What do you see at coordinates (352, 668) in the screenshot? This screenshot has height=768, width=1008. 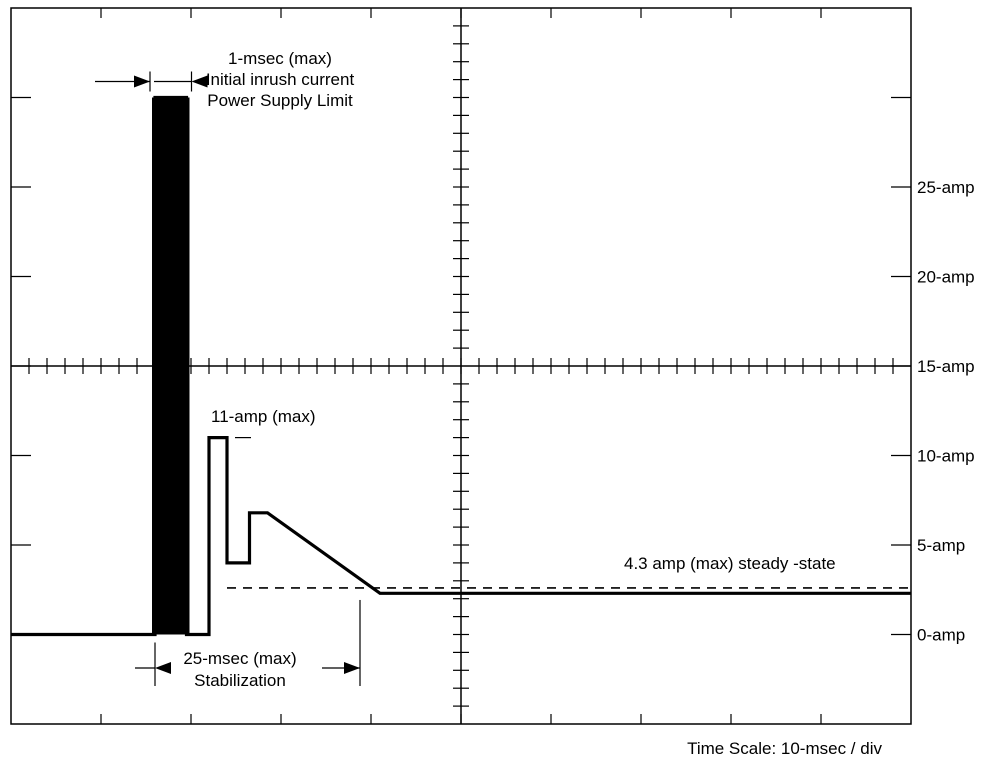 I see `stabilization-arrowhead-right` at bounding box center [352, 668].